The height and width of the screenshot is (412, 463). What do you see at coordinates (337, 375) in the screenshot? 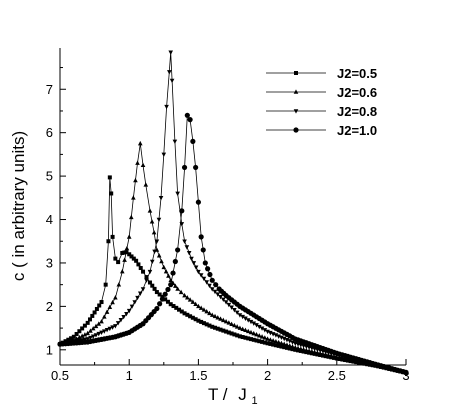
I see `x-tick-label: 2.5` at bounding box center [337, 375].